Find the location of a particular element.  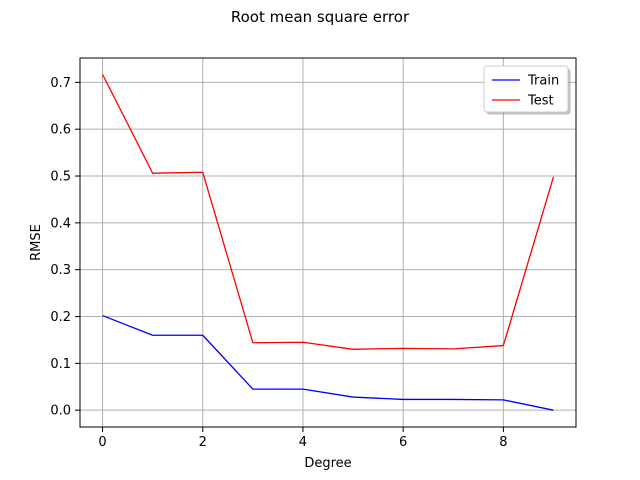

legend-label: Test is located at coordinates (540, 101).